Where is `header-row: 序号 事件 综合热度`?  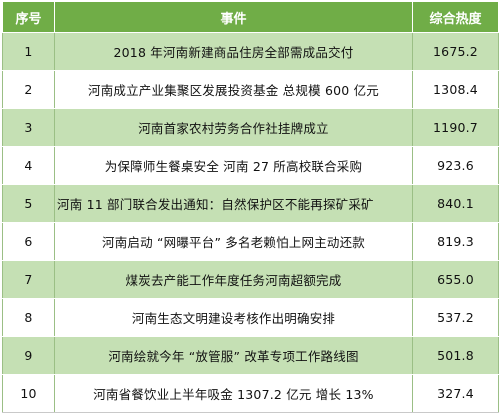
header-row: 序号 事件 综合热度 is located at coordinates (250, 17).